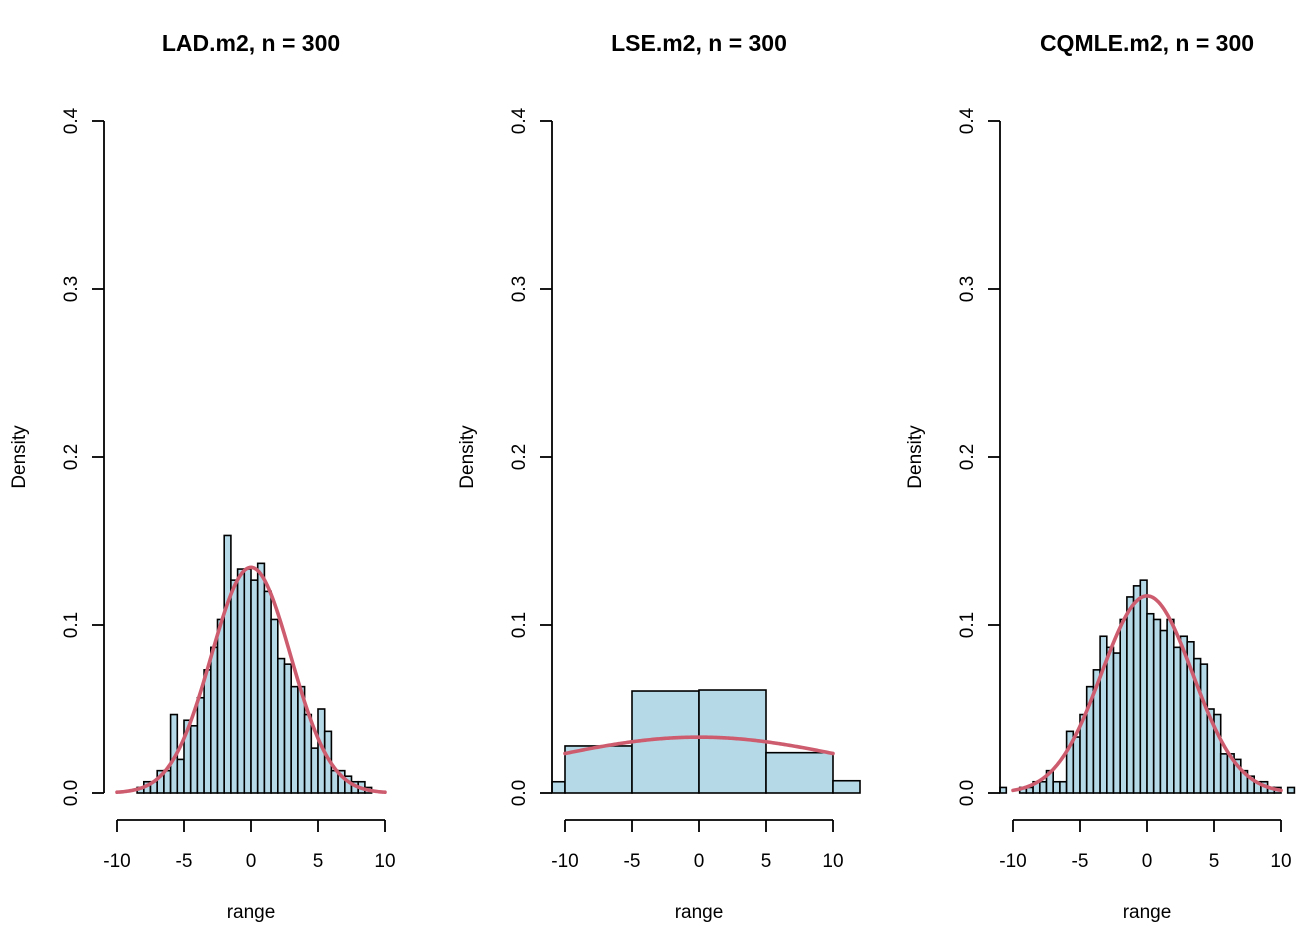 The image size is (1308, 930). I want to click on panel-title: CQMLE.m2, n = 300, so click(1147, 43).